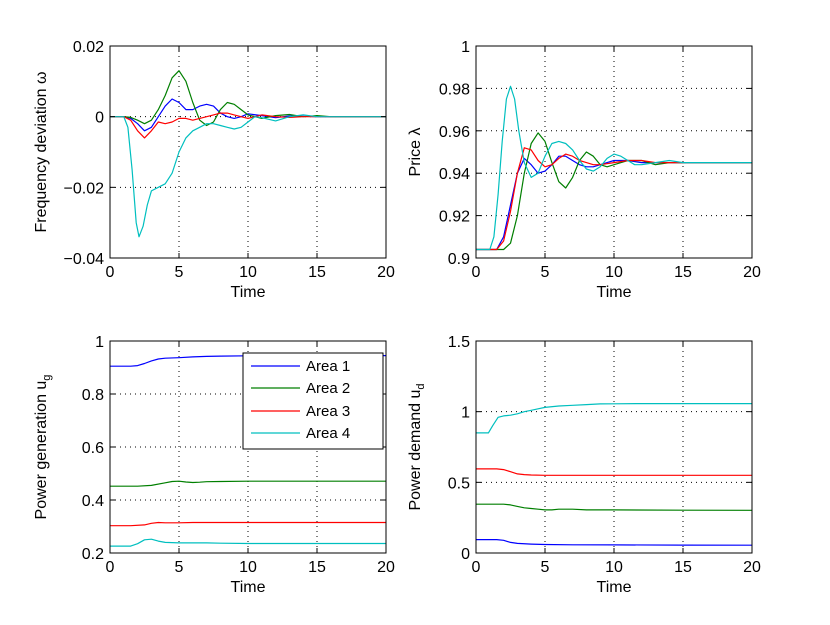 The width and height of the screenshot is (830, 625). Describe the element at coordinates (614, 292) in the screenshot. I see `price-x-axis-title: Time` at that location.